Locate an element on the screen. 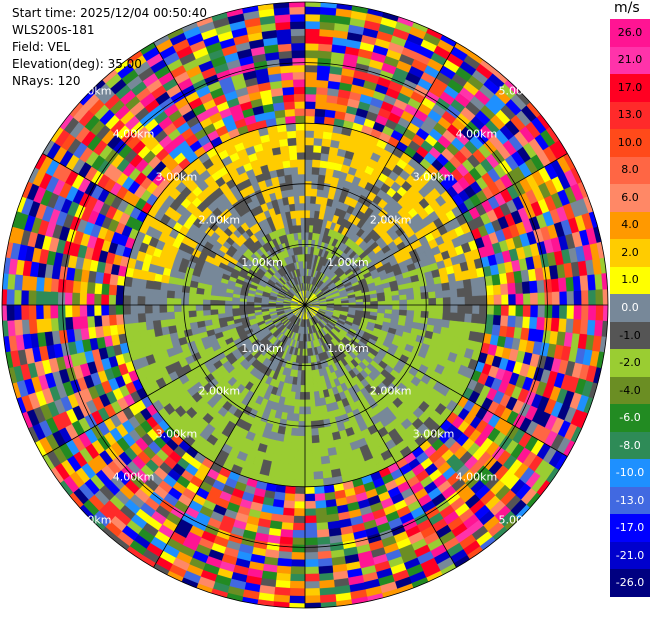 Image resolution: width=650 pixels, height=617 pixels. colorbar-tick-label: 8.0 is located at coordinates (630, 170).